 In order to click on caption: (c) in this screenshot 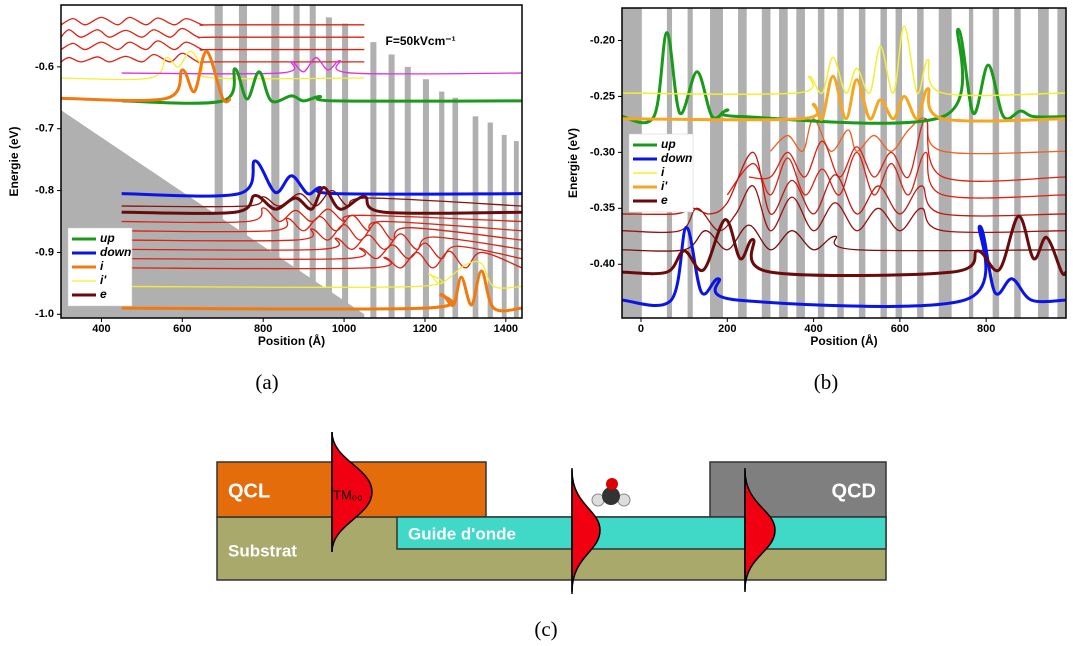, I will do `click(545, 629)`.